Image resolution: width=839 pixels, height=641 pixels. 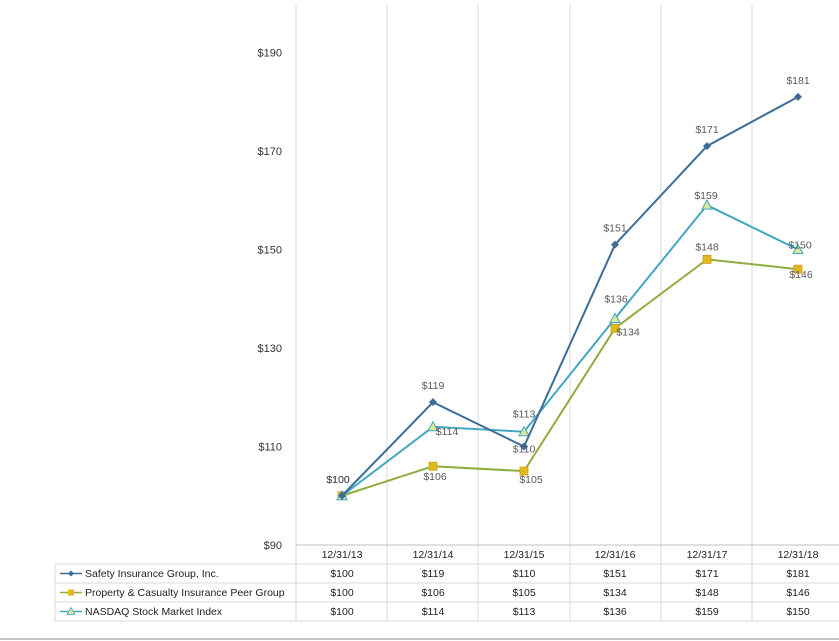 What do you see at coordinates (152, 574) in the screenshot?
I see `legend-entry: Safety Insurance Group, Inc.` at bounding box center [152, 574].